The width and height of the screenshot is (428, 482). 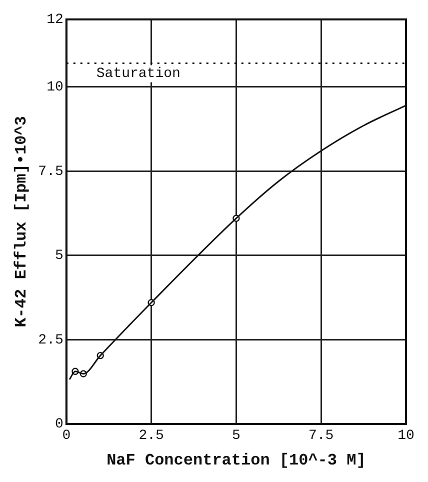 What do you see at coordinates (321, 436) in the screenshot?
I see `x-tick-label: 7.5` at bounding box center [321, 436].